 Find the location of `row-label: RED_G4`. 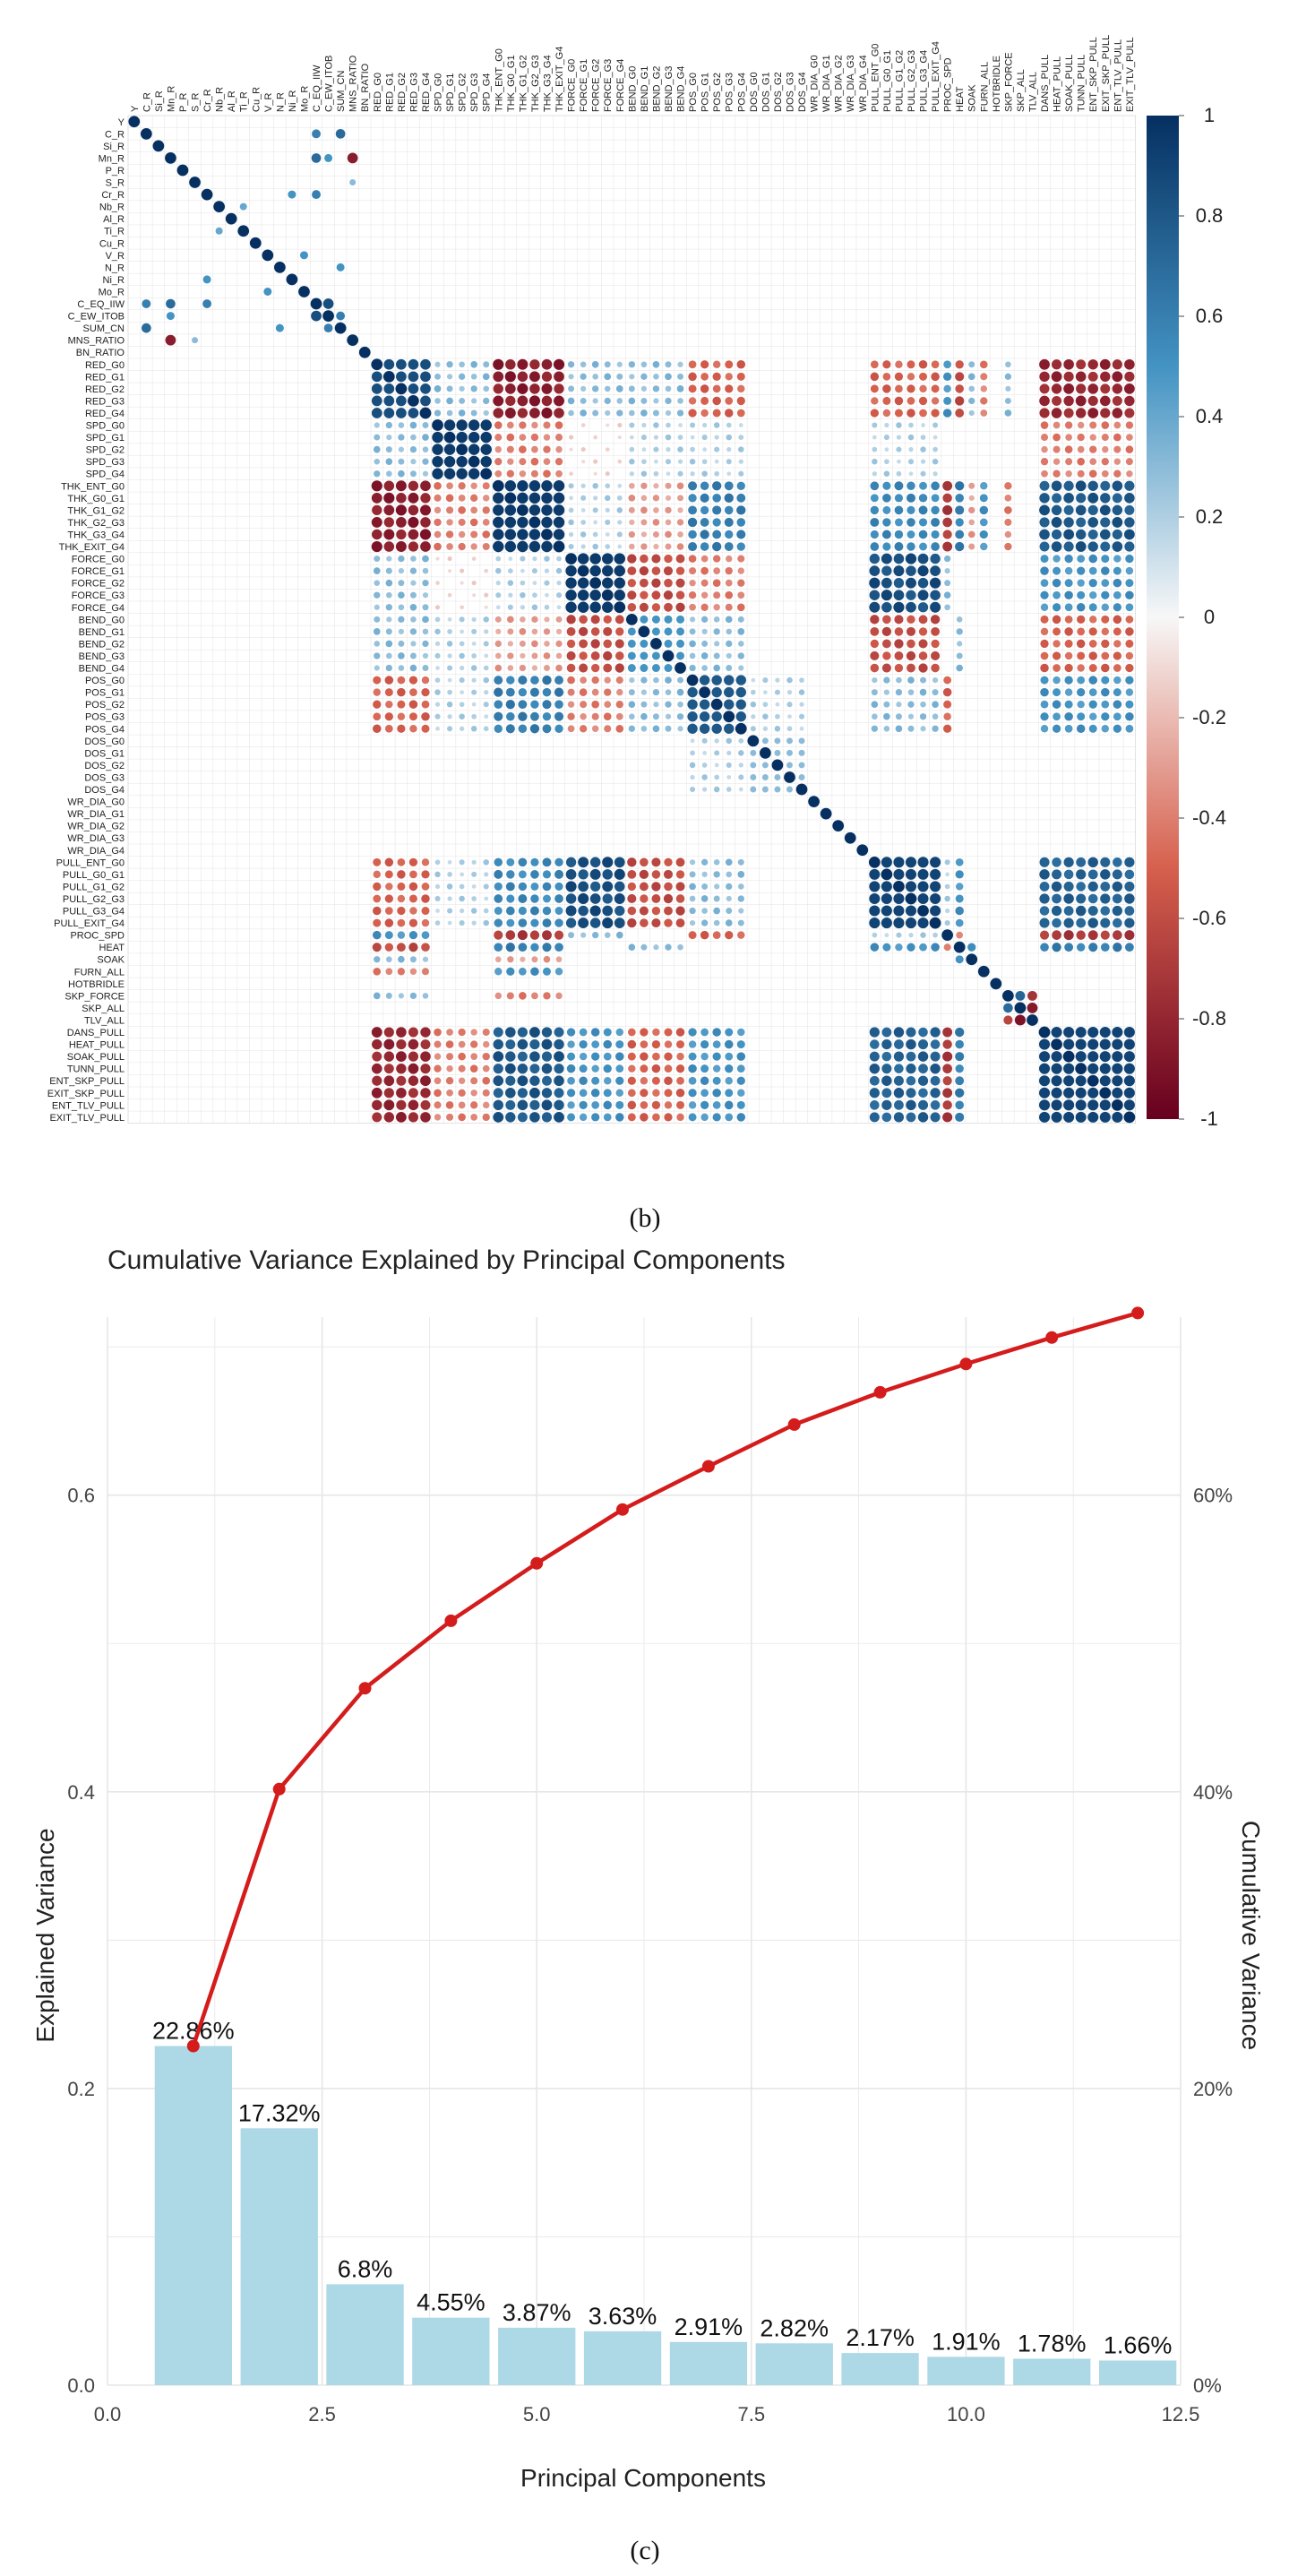

row-label: RED_G4 is located at coordinates (105, 414).